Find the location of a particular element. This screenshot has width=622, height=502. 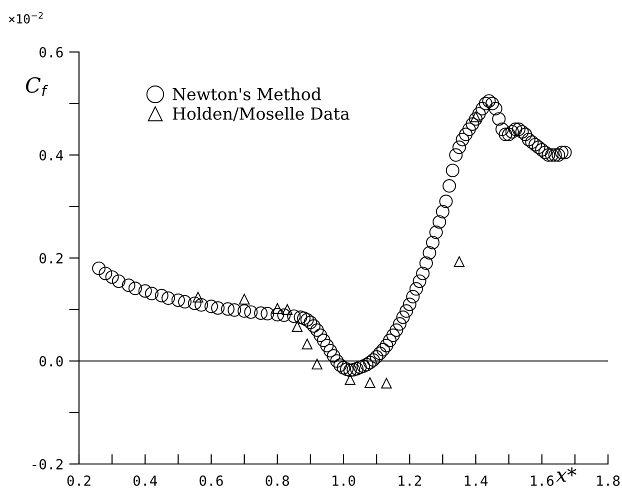

x-tick-label: 1.8 is located at coordinates (608, 480).